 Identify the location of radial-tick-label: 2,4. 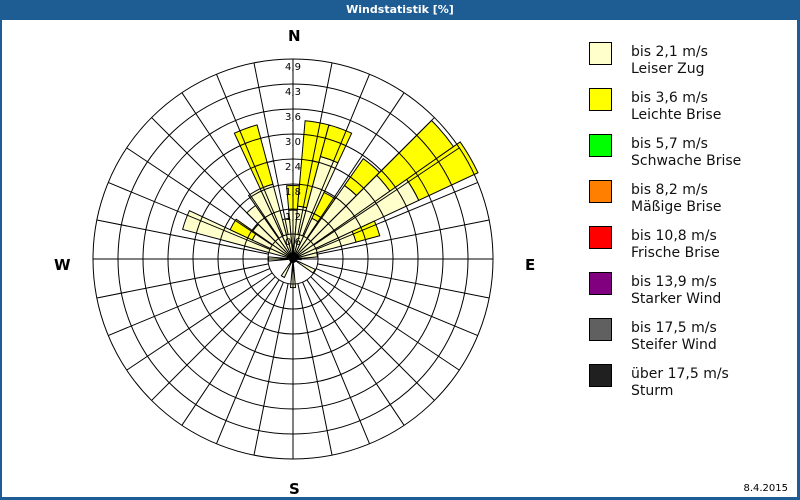
(293, 167).